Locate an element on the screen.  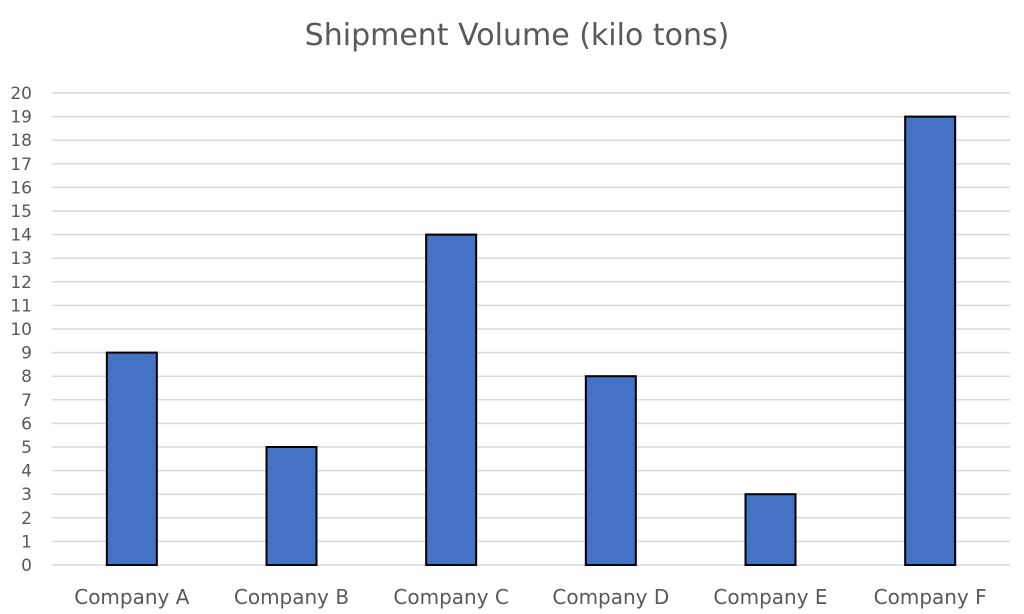
y-tick-label: 14 is located at coordinates (21, 236).